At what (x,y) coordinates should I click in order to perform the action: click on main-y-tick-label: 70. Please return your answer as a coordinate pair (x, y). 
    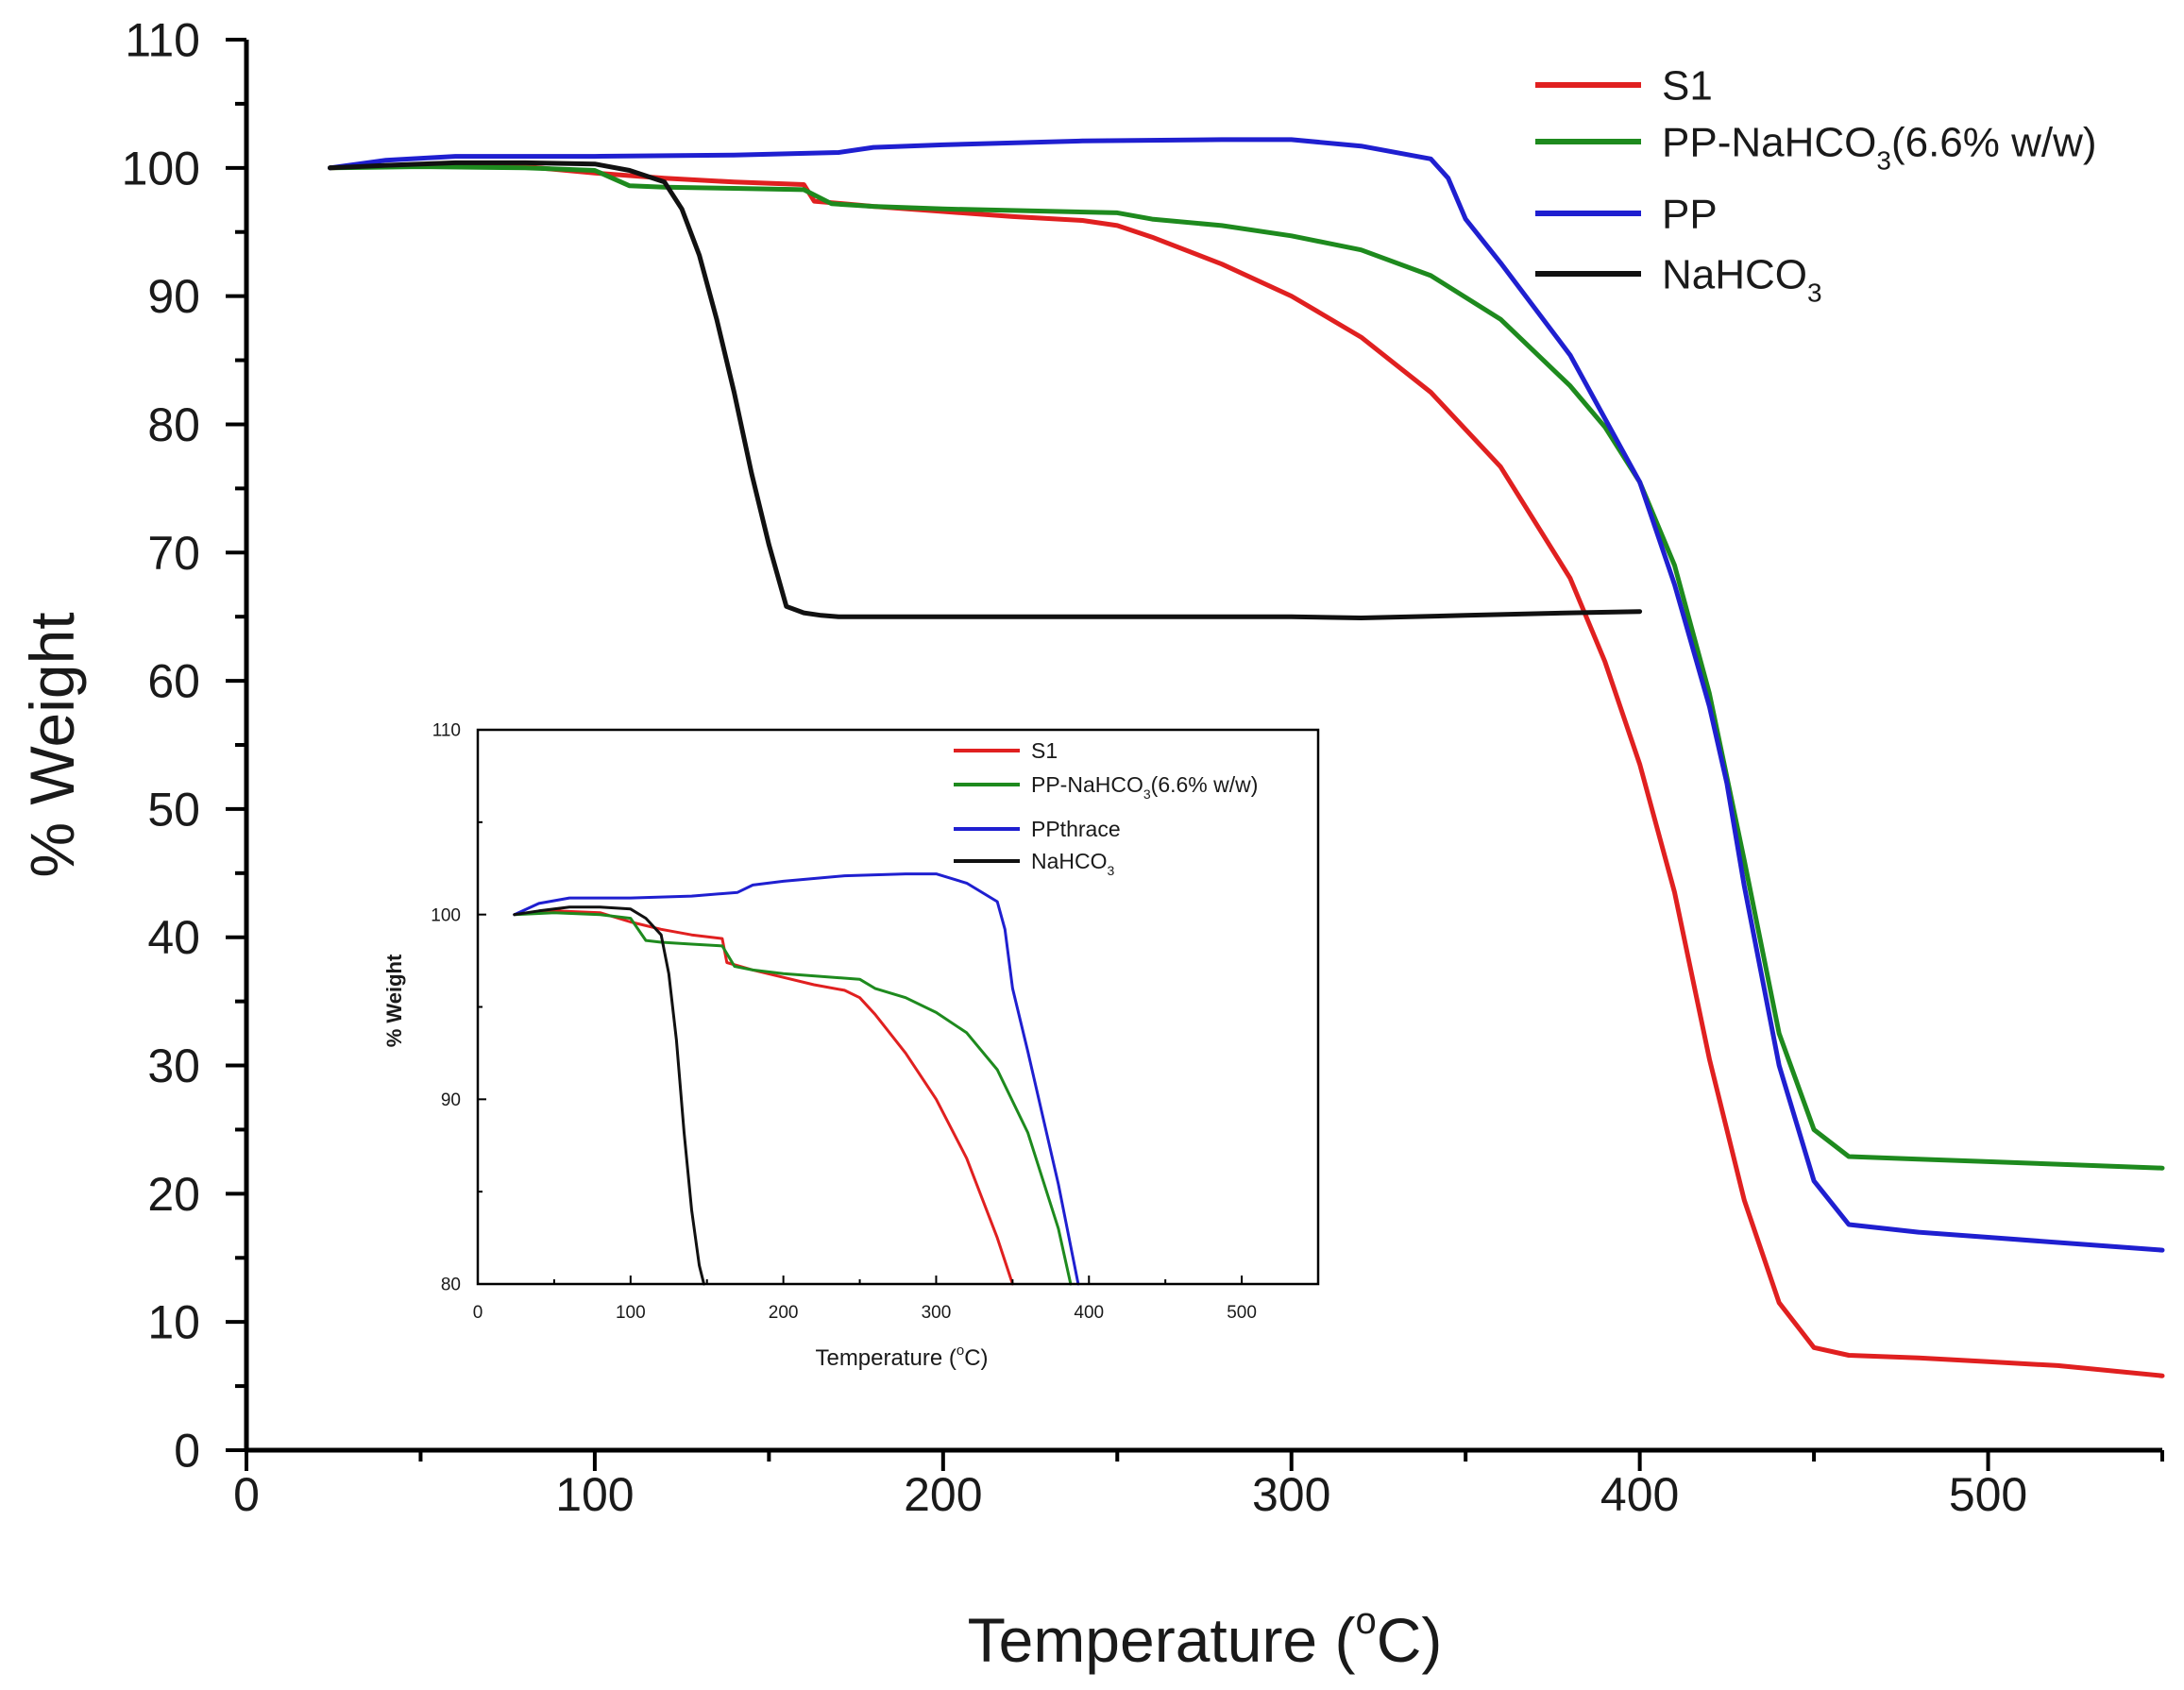
    Looking at the image, I should click on (173, 553).